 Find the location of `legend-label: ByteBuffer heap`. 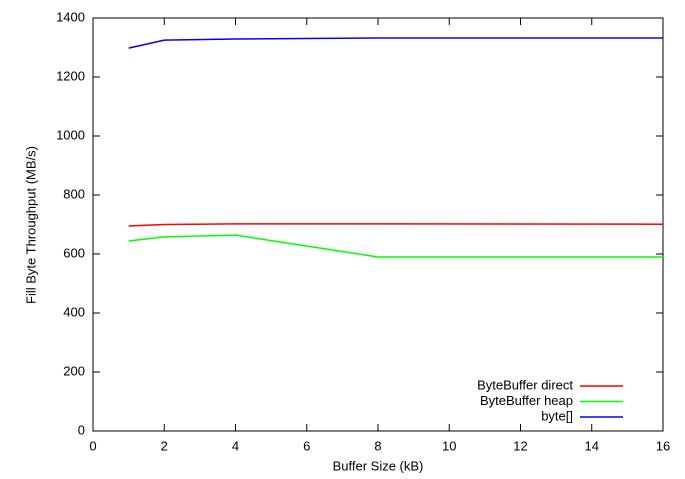

legend-label: ByteBuffer heap is located at coordinates (526, 400).